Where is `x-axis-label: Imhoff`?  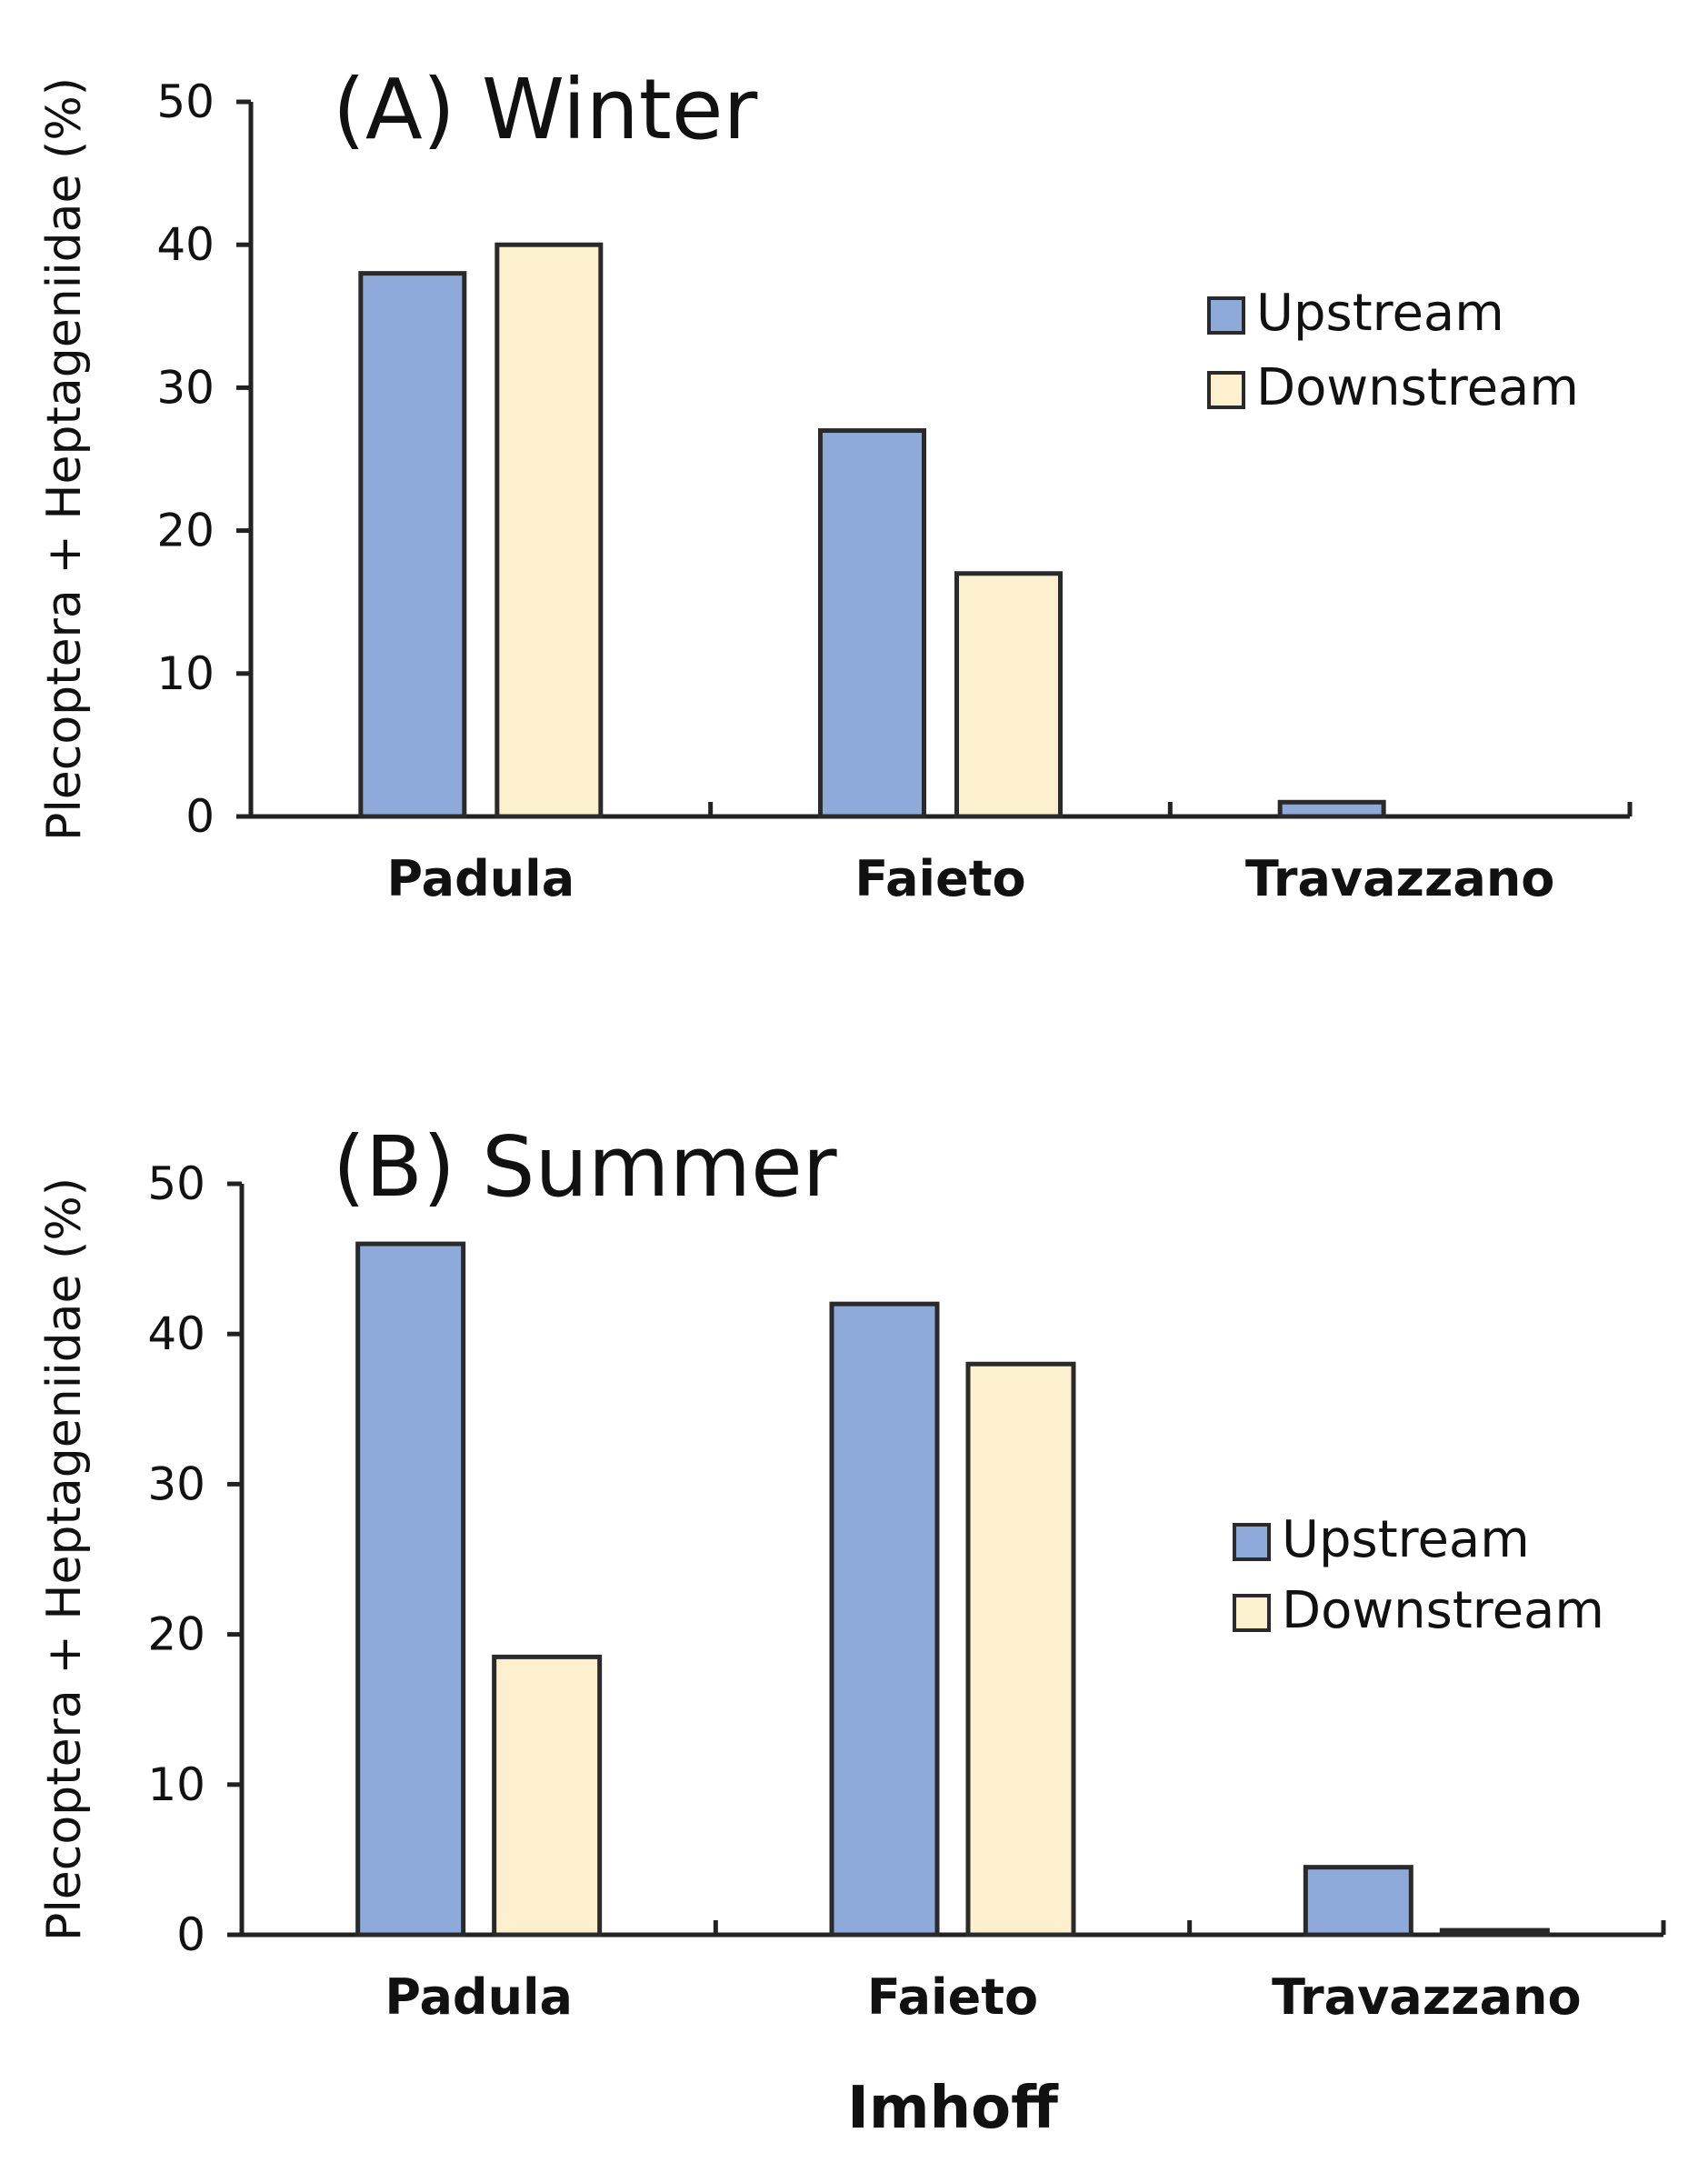 x-axis-label: Imhoff is located at coordinates (953, 2108).